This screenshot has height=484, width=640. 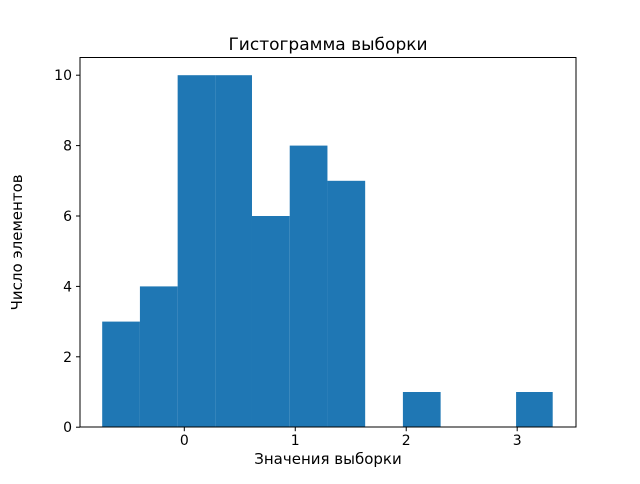 I want to click on x-tick-label: 3, so click(x=517, y=441).